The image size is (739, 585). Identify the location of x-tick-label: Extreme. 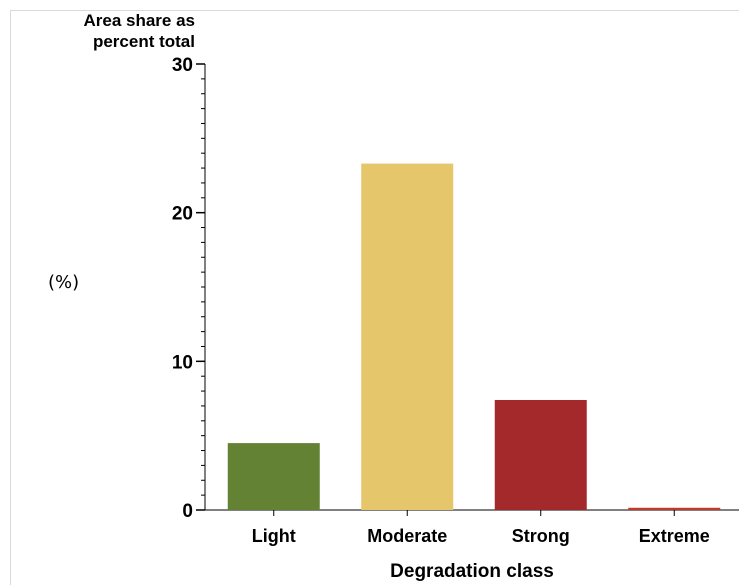
(674, 536).